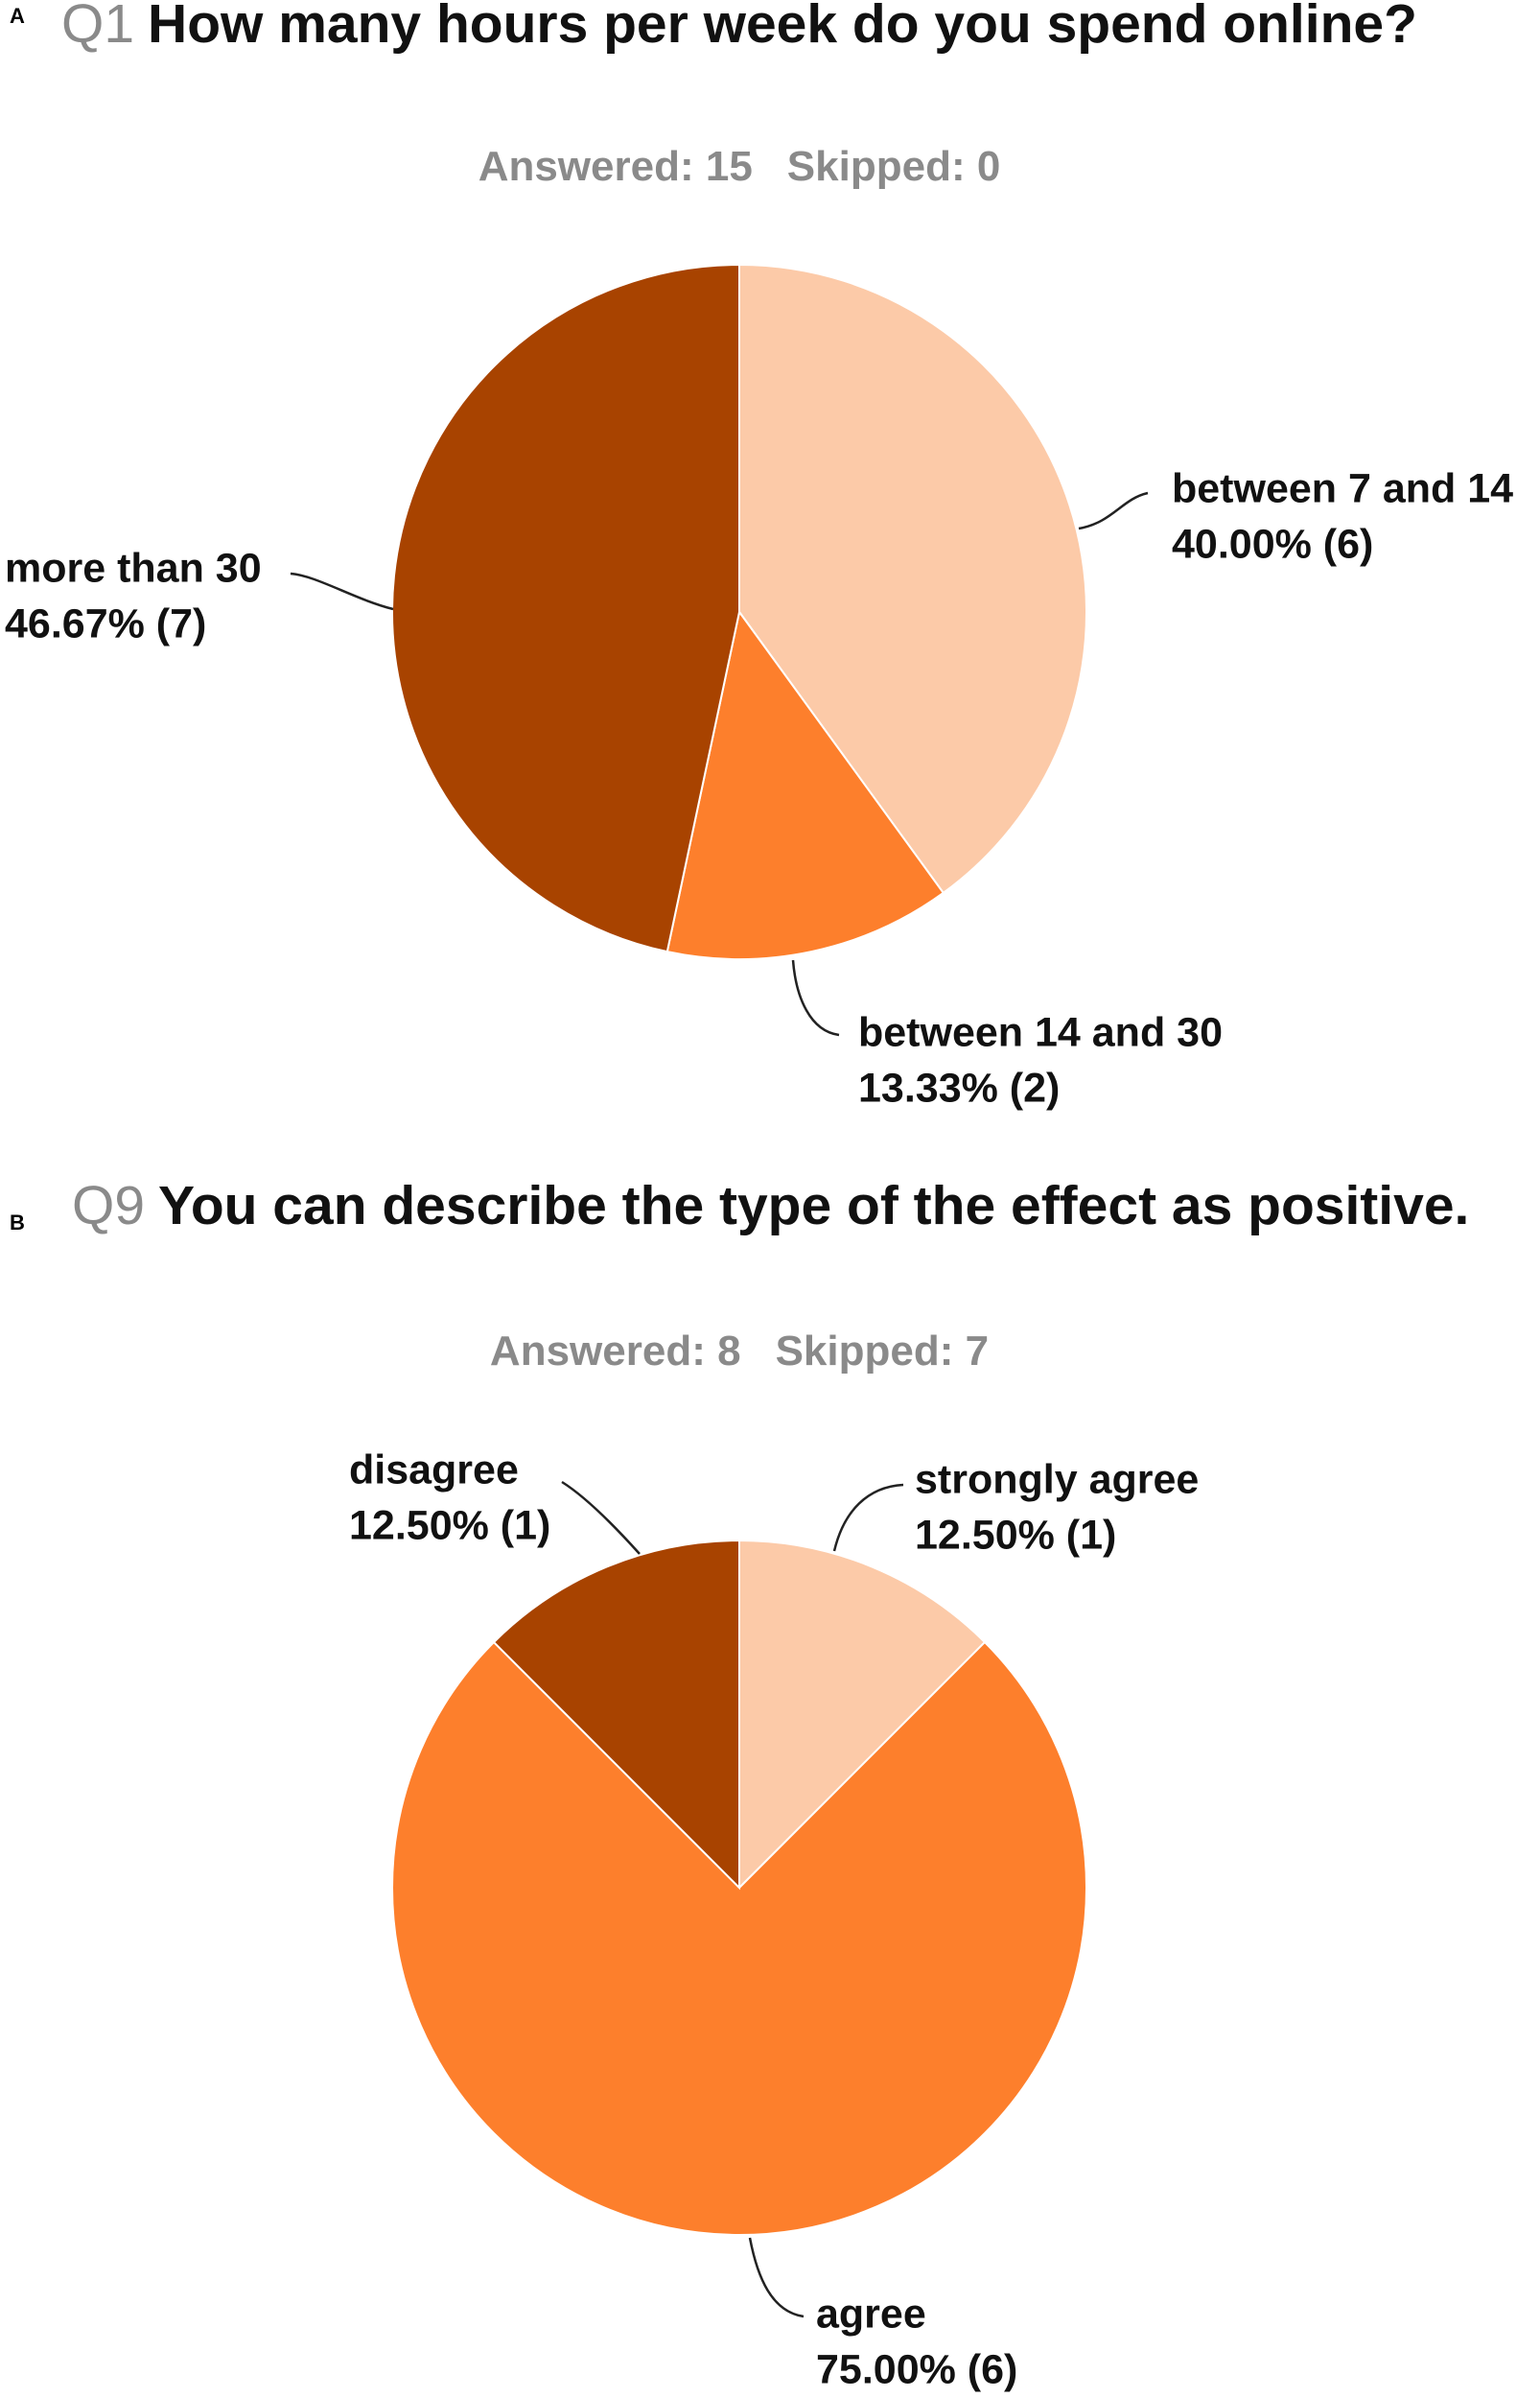  I want to click on slice-value-label: 13.33% (2), so click(959, 1088).